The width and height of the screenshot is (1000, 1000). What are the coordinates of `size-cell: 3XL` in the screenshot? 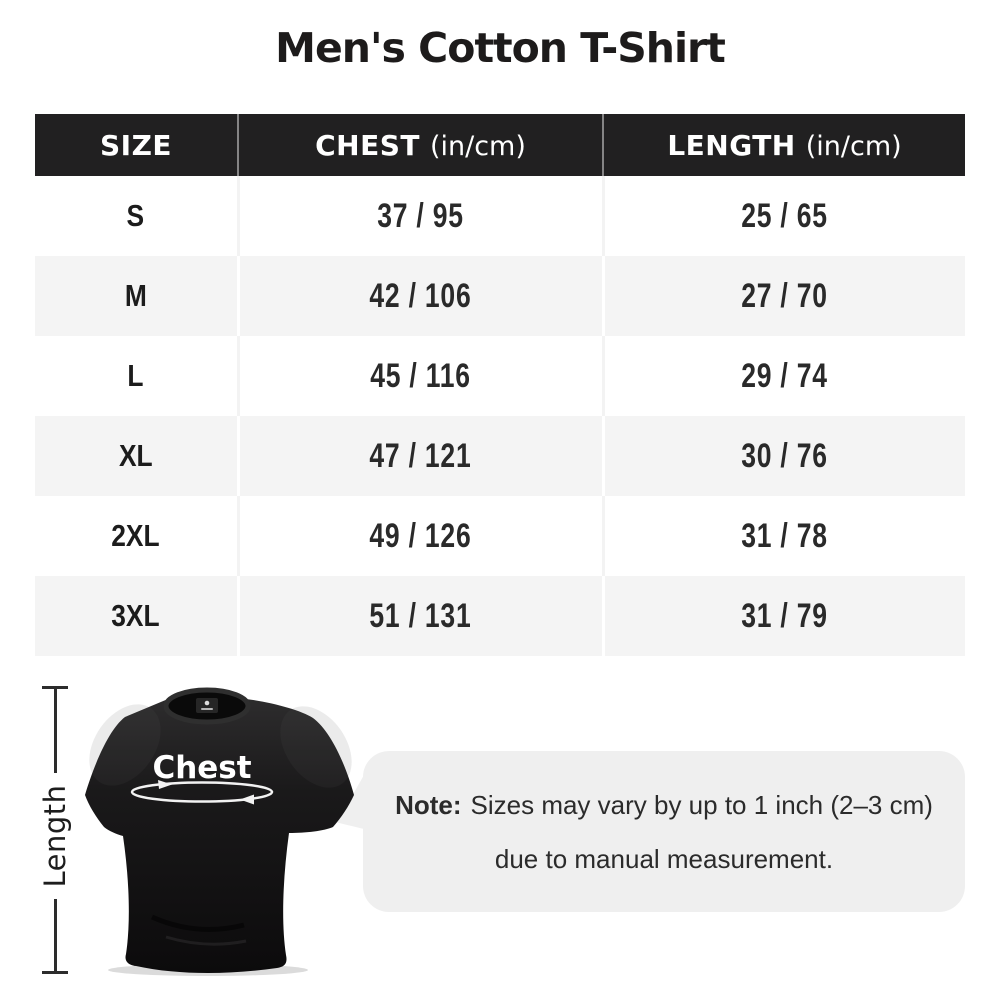 It's located at (137, 616).